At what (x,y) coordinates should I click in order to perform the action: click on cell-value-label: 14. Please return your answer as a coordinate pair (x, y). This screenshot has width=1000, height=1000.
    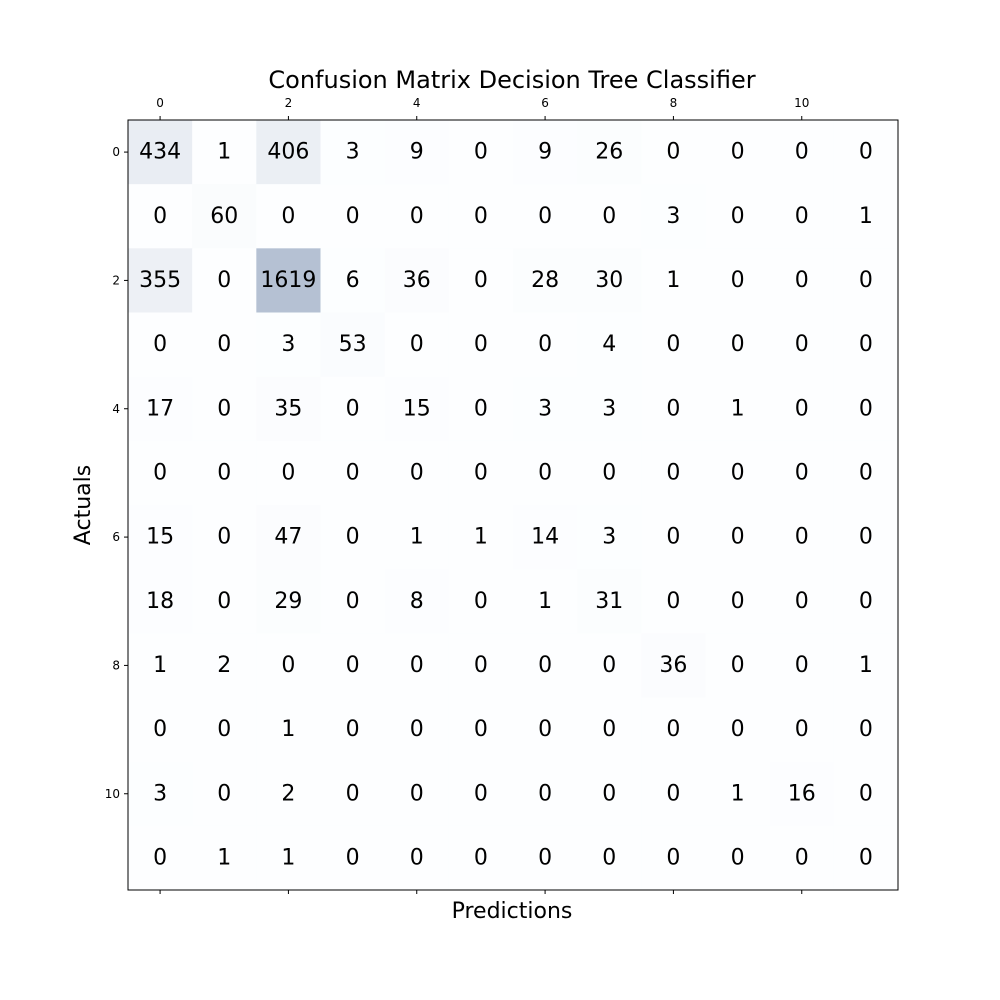
    Looking at the image, I should click on (545, 537).